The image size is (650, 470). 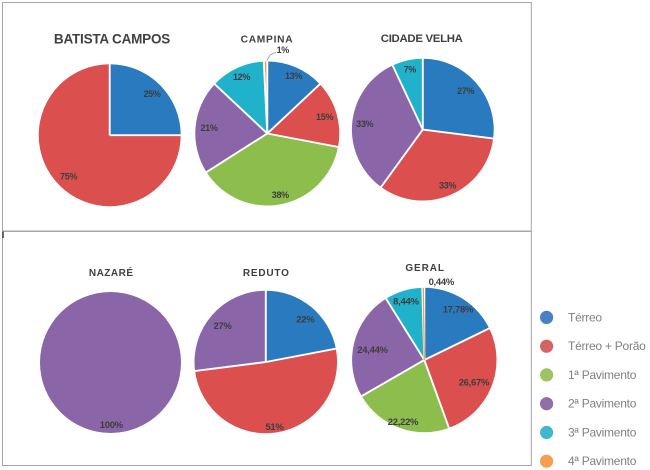 I want to click on svg-text: 1ª Pavimento, so click(x=602, y=375).